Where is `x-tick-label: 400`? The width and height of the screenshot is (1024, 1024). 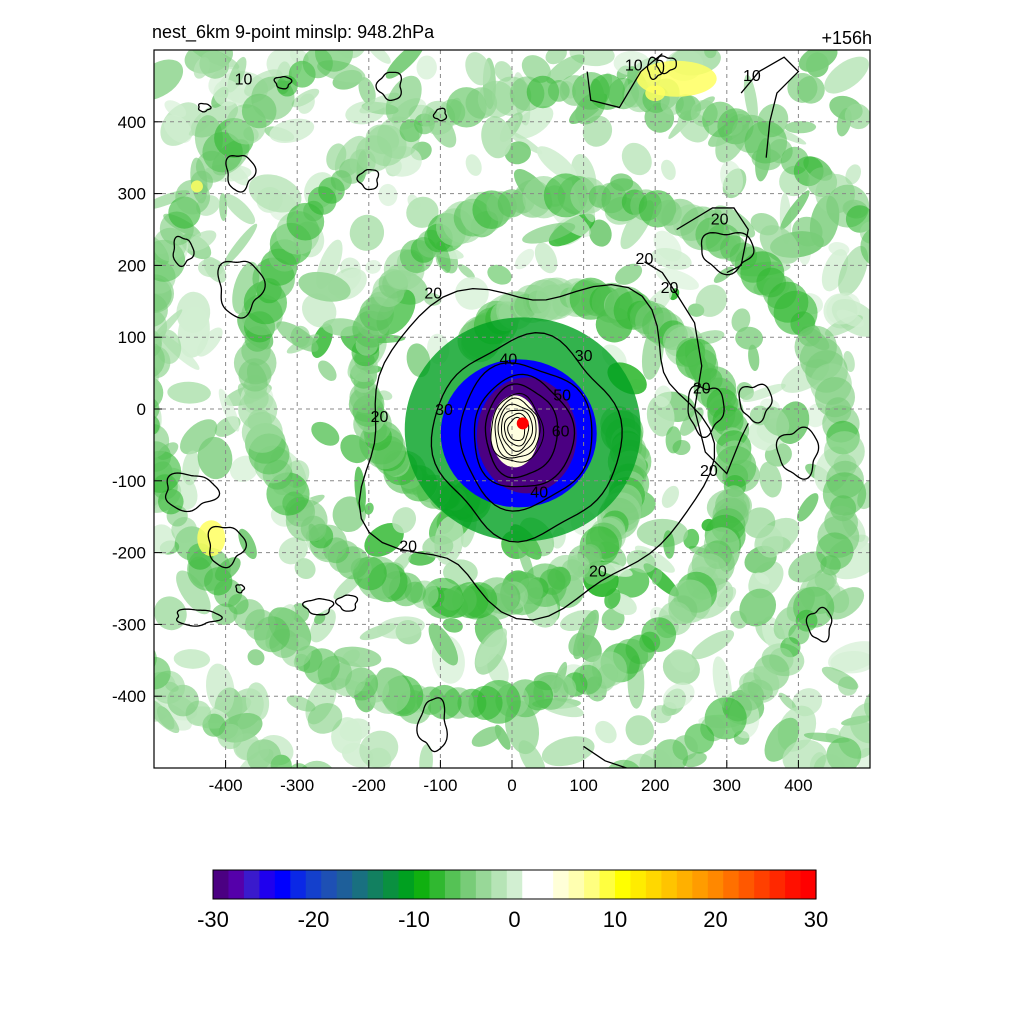
x-tick-label: 400 is located at coordinates (798, 785).